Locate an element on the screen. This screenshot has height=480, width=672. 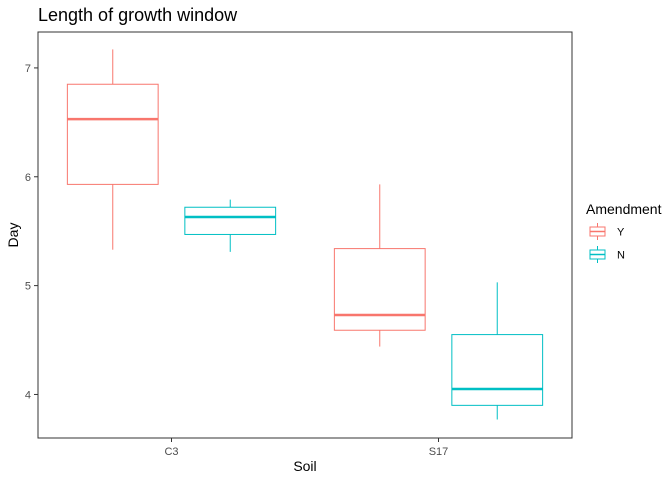
box-Y-C3 is located at coordinates (112, 149).